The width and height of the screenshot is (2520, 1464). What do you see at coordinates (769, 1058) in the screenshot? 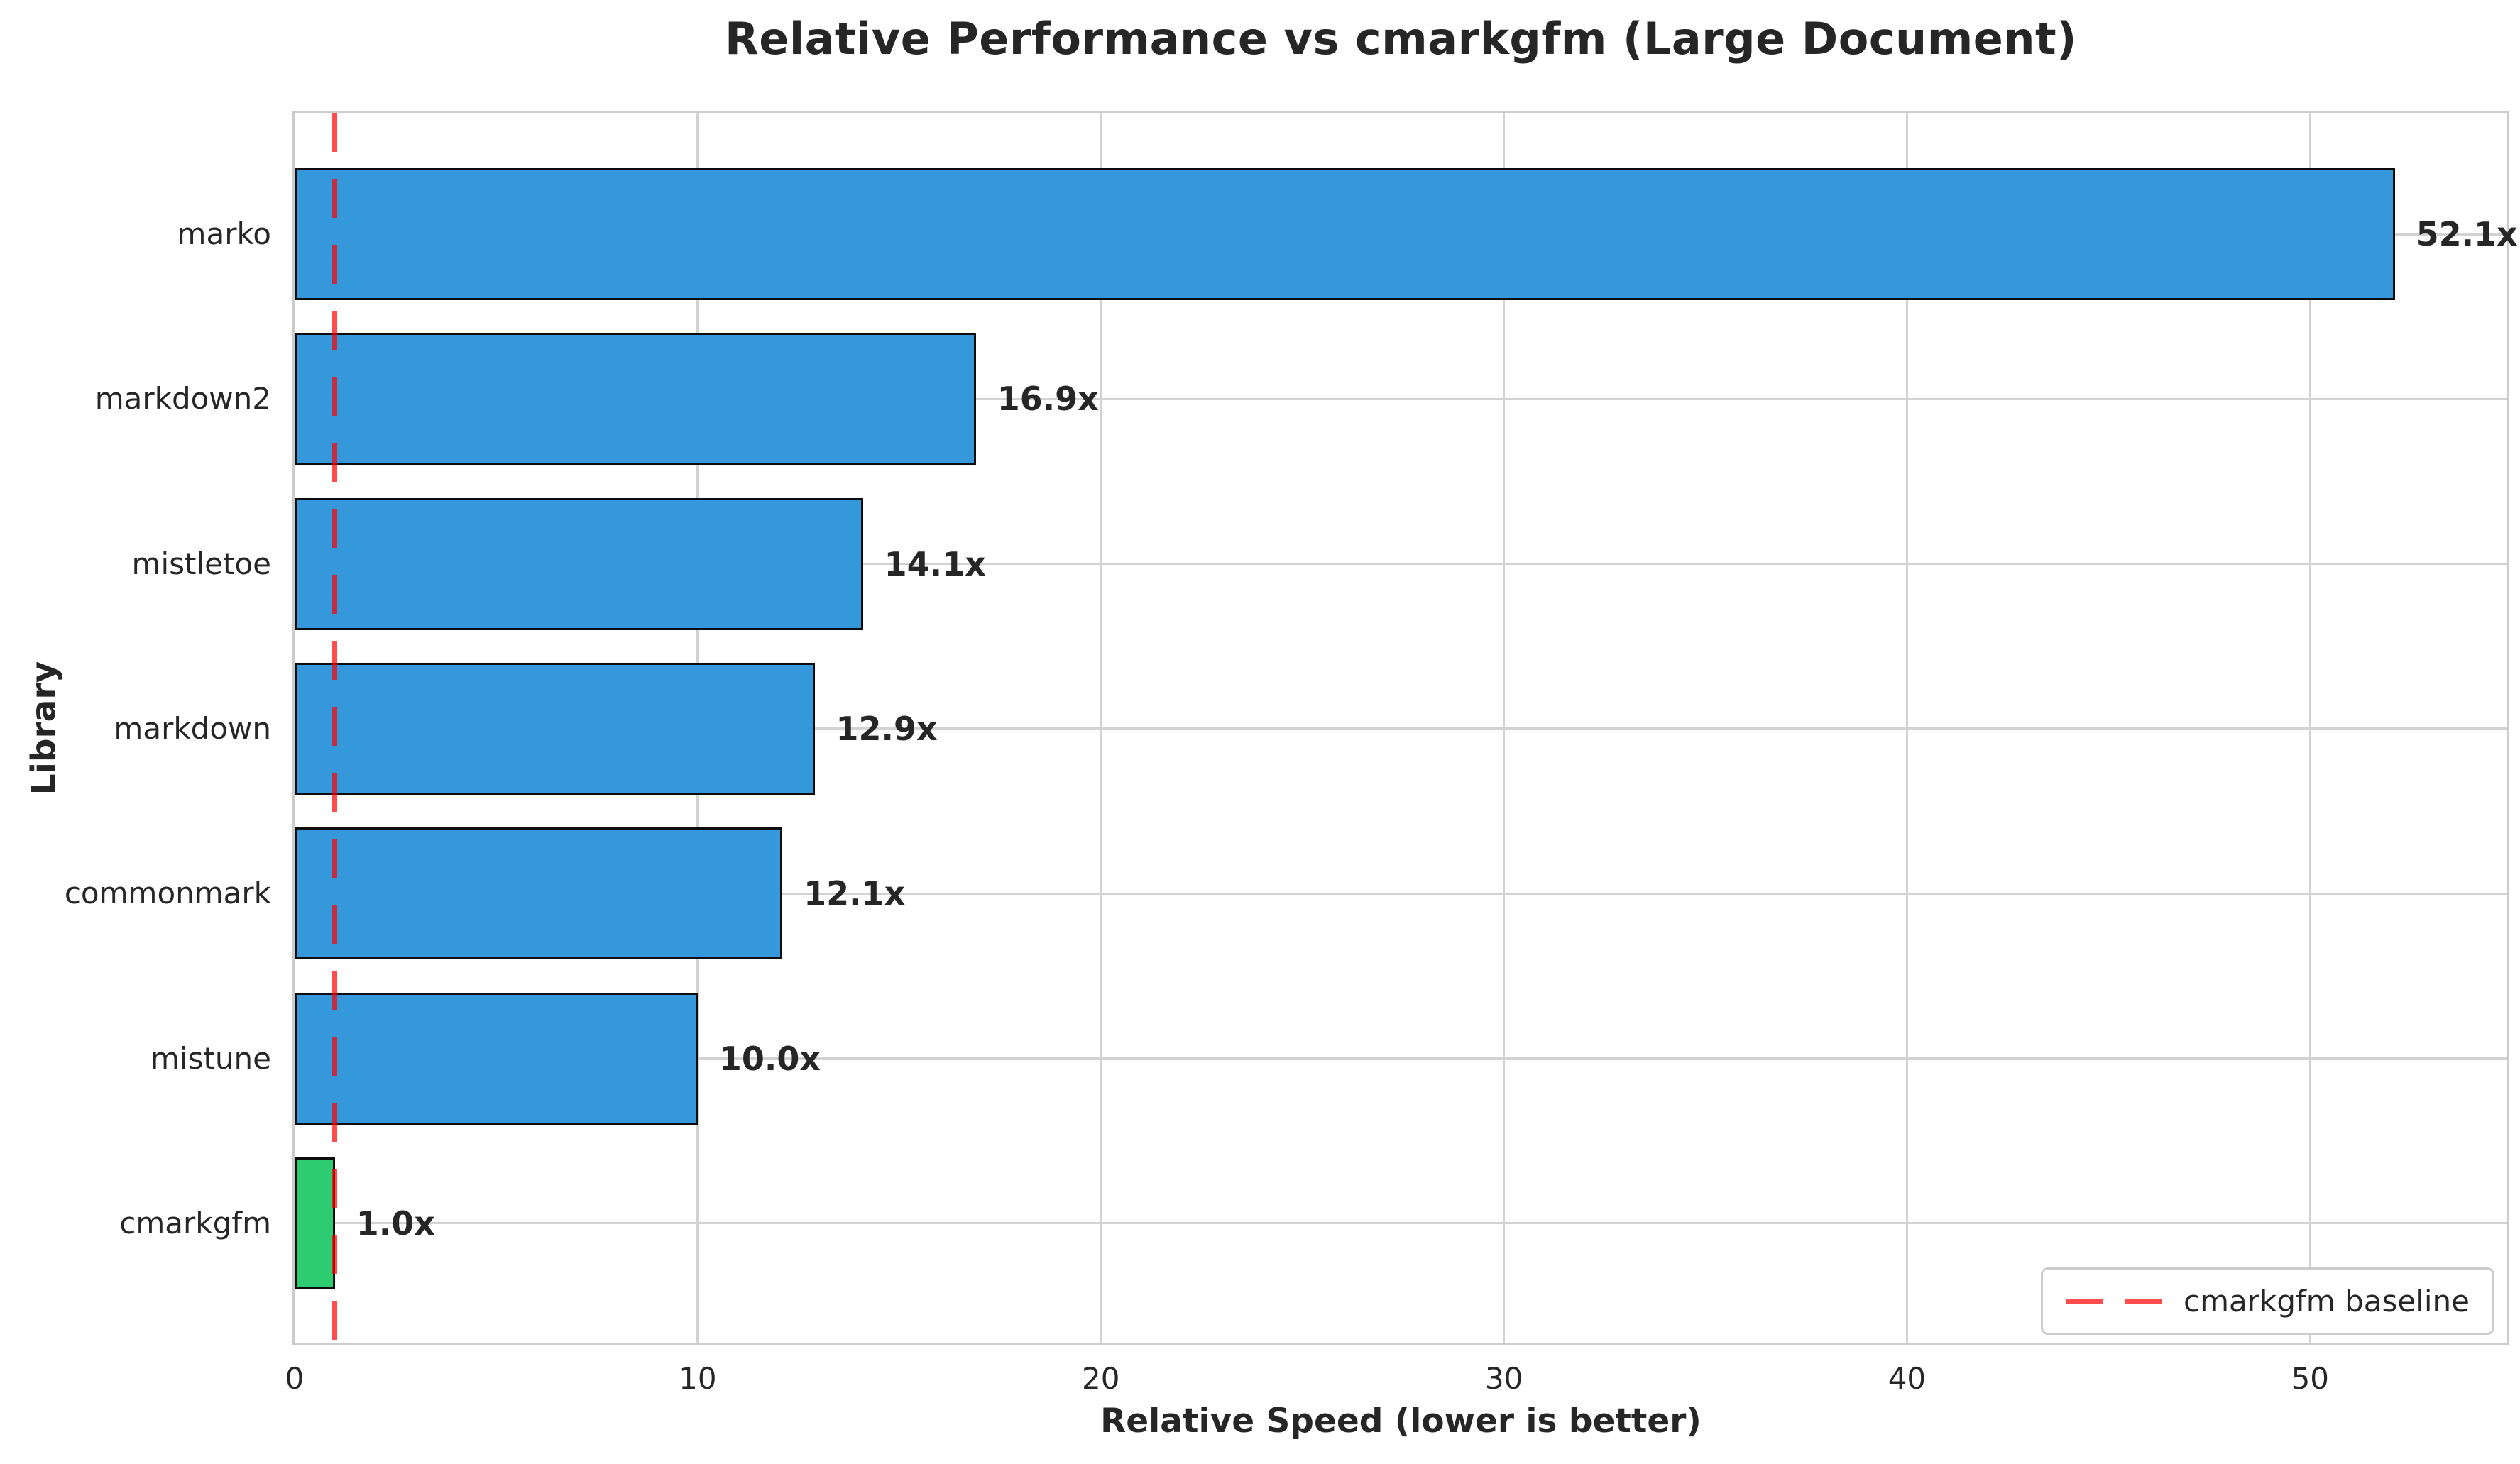
I see `bar-value-label-mistune: 10.0x` at bounding box center [769, 1058].